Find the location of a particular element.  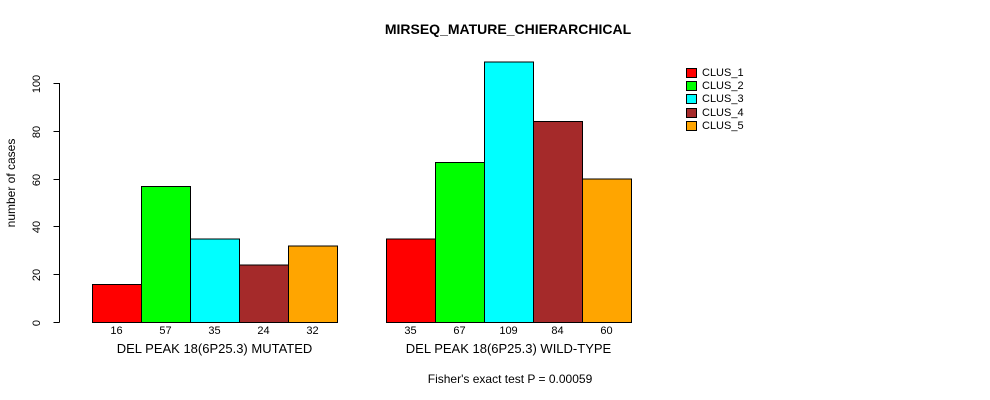

chart-title: MIRSEQ_MATURE_CHIERARCHICAL is located at coordinates (508, 29).